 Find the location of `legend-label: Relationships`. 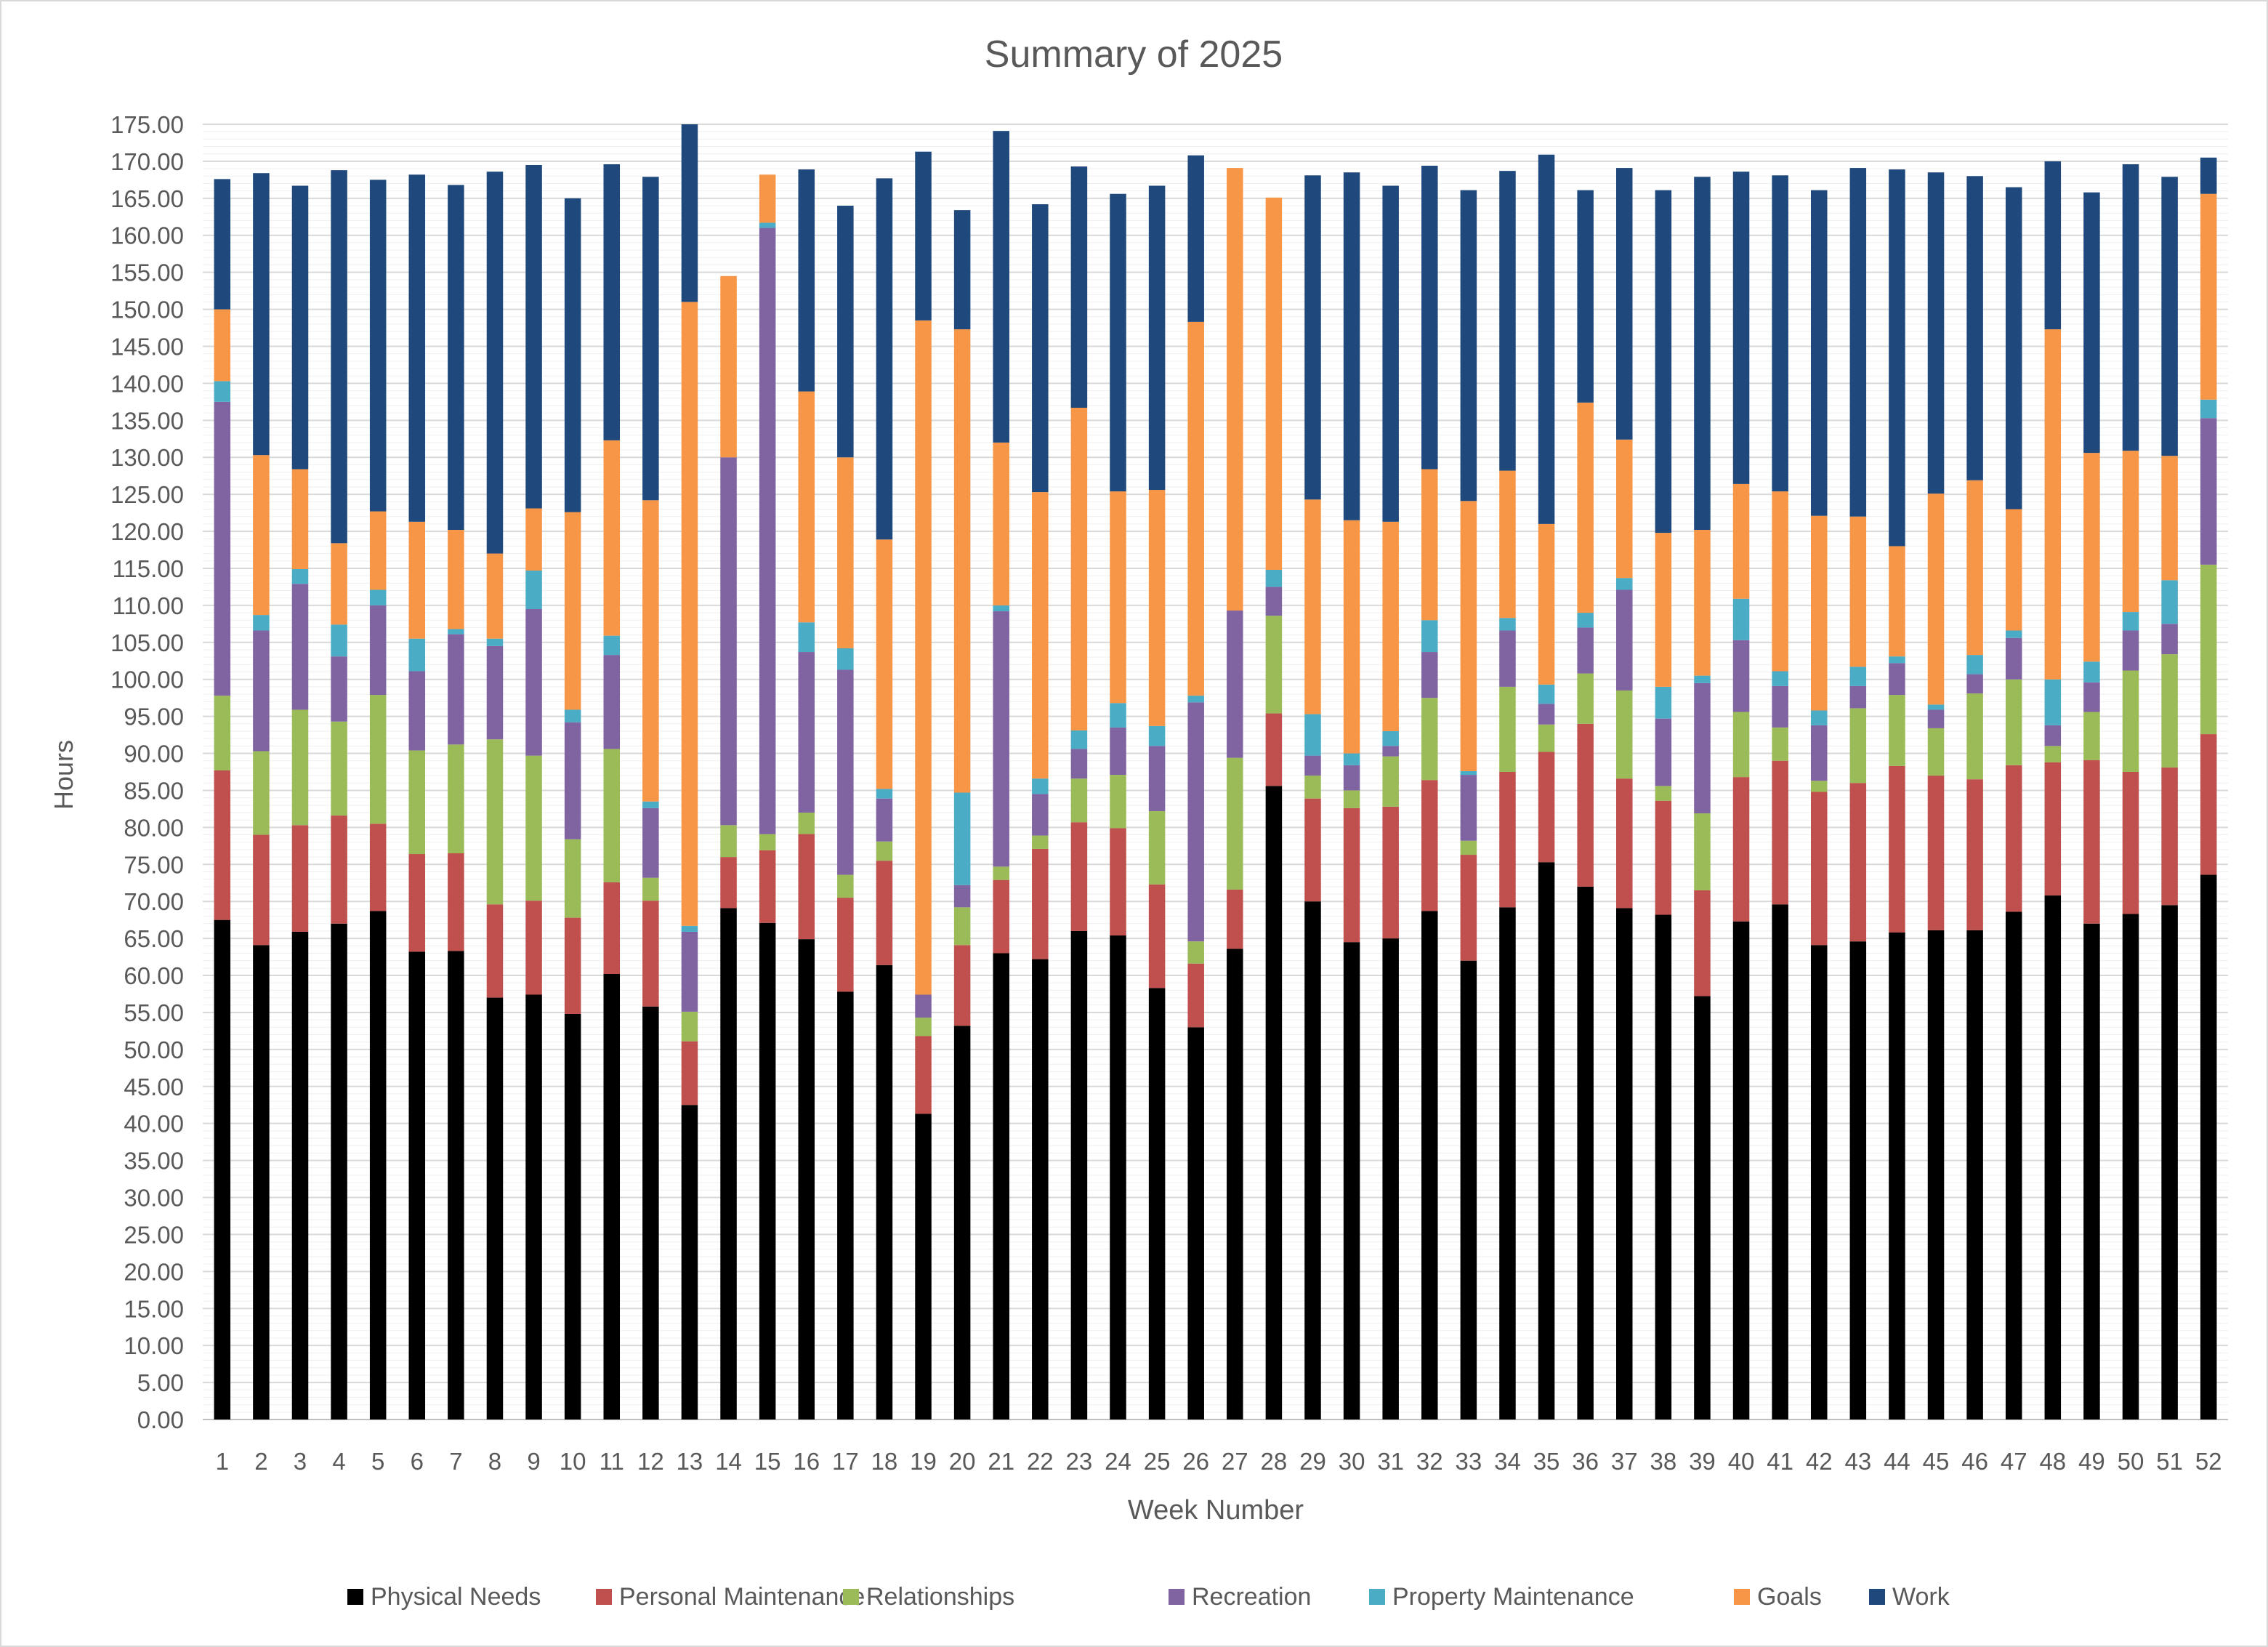

legend-label: Relationships is located at coordinates (940, 1597).